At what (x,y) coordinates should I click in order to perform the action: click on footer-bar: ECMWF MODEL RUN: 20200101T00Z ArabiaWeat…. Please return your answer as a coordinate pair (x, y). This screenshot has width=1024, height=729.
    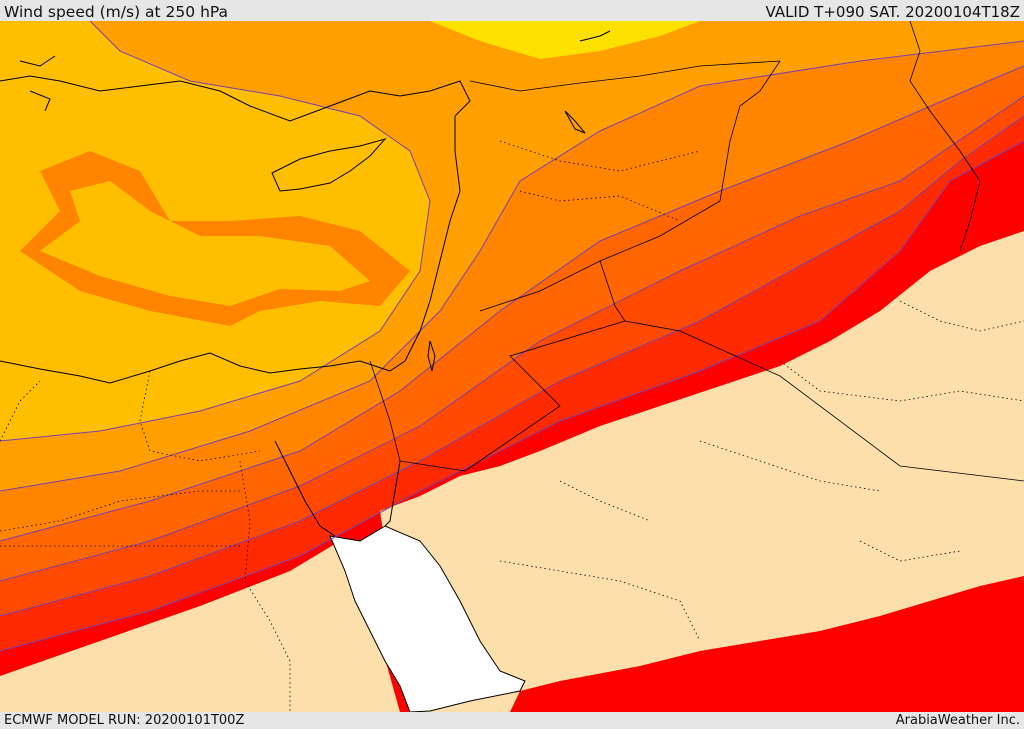
    Looking at the image, I should click on (512, 720).